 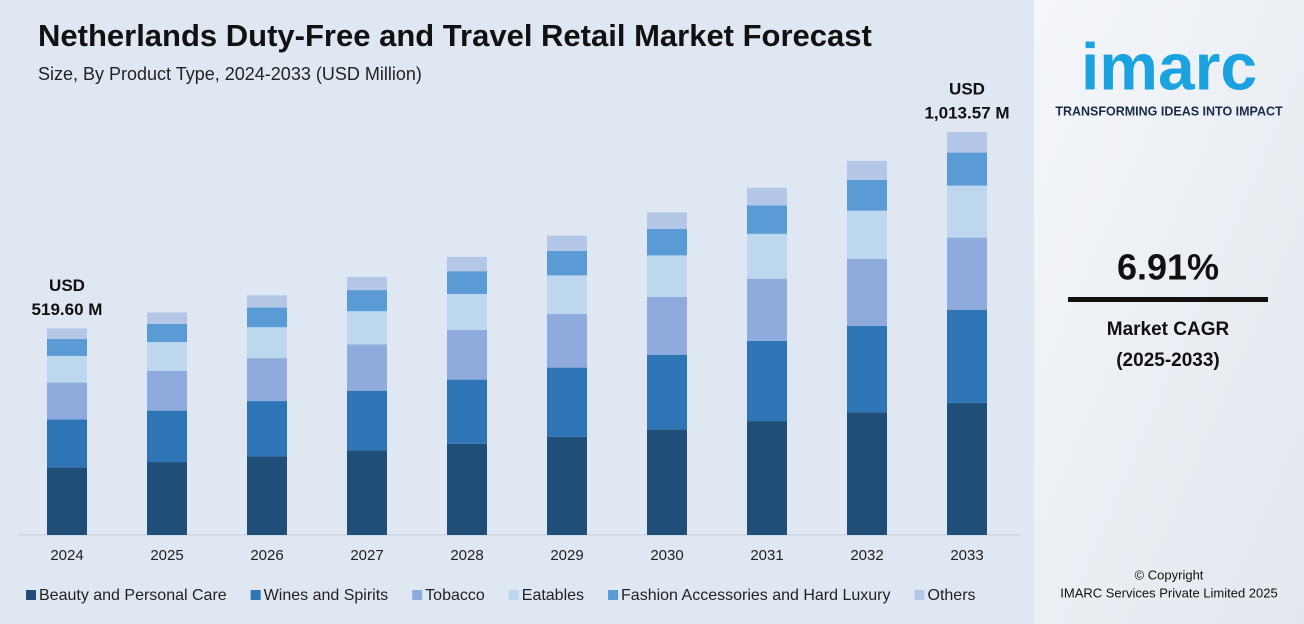 What do you see at coordinates (266, 555) in the screenshot?
I see `x-tick-label: 2026` at bounding box center [266, 555].